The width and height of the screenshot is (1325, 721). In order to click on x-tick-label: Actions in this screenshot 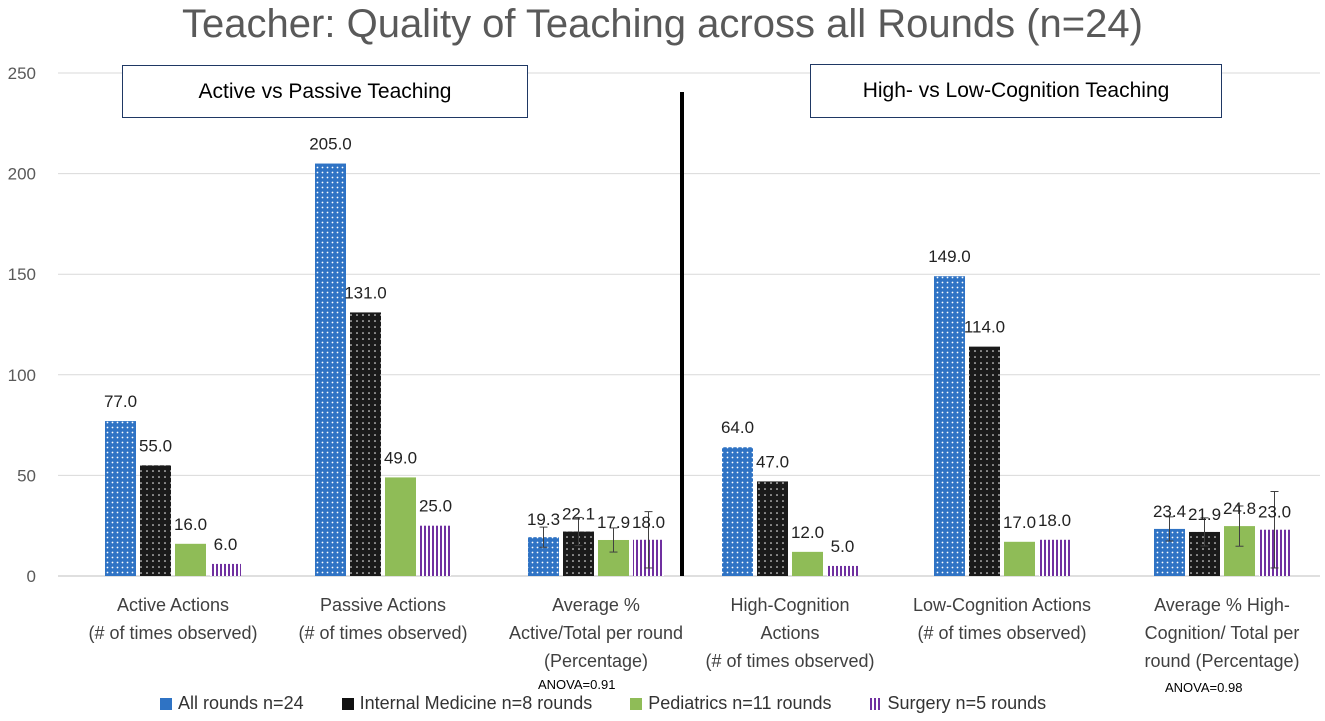, I will do `click(789, 633)`.